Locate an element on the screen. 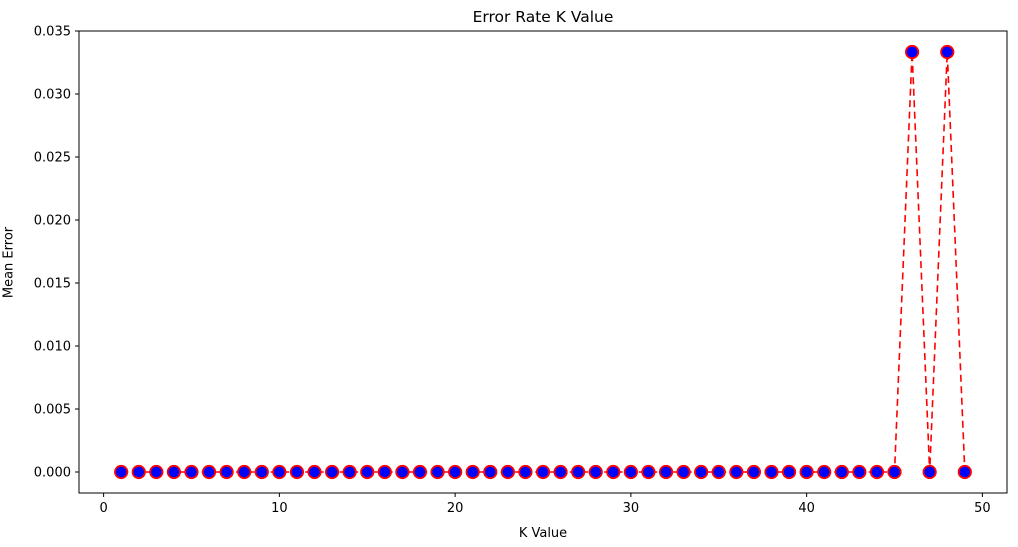  x-tick-label: 30 is located at coordinates (631, 508).